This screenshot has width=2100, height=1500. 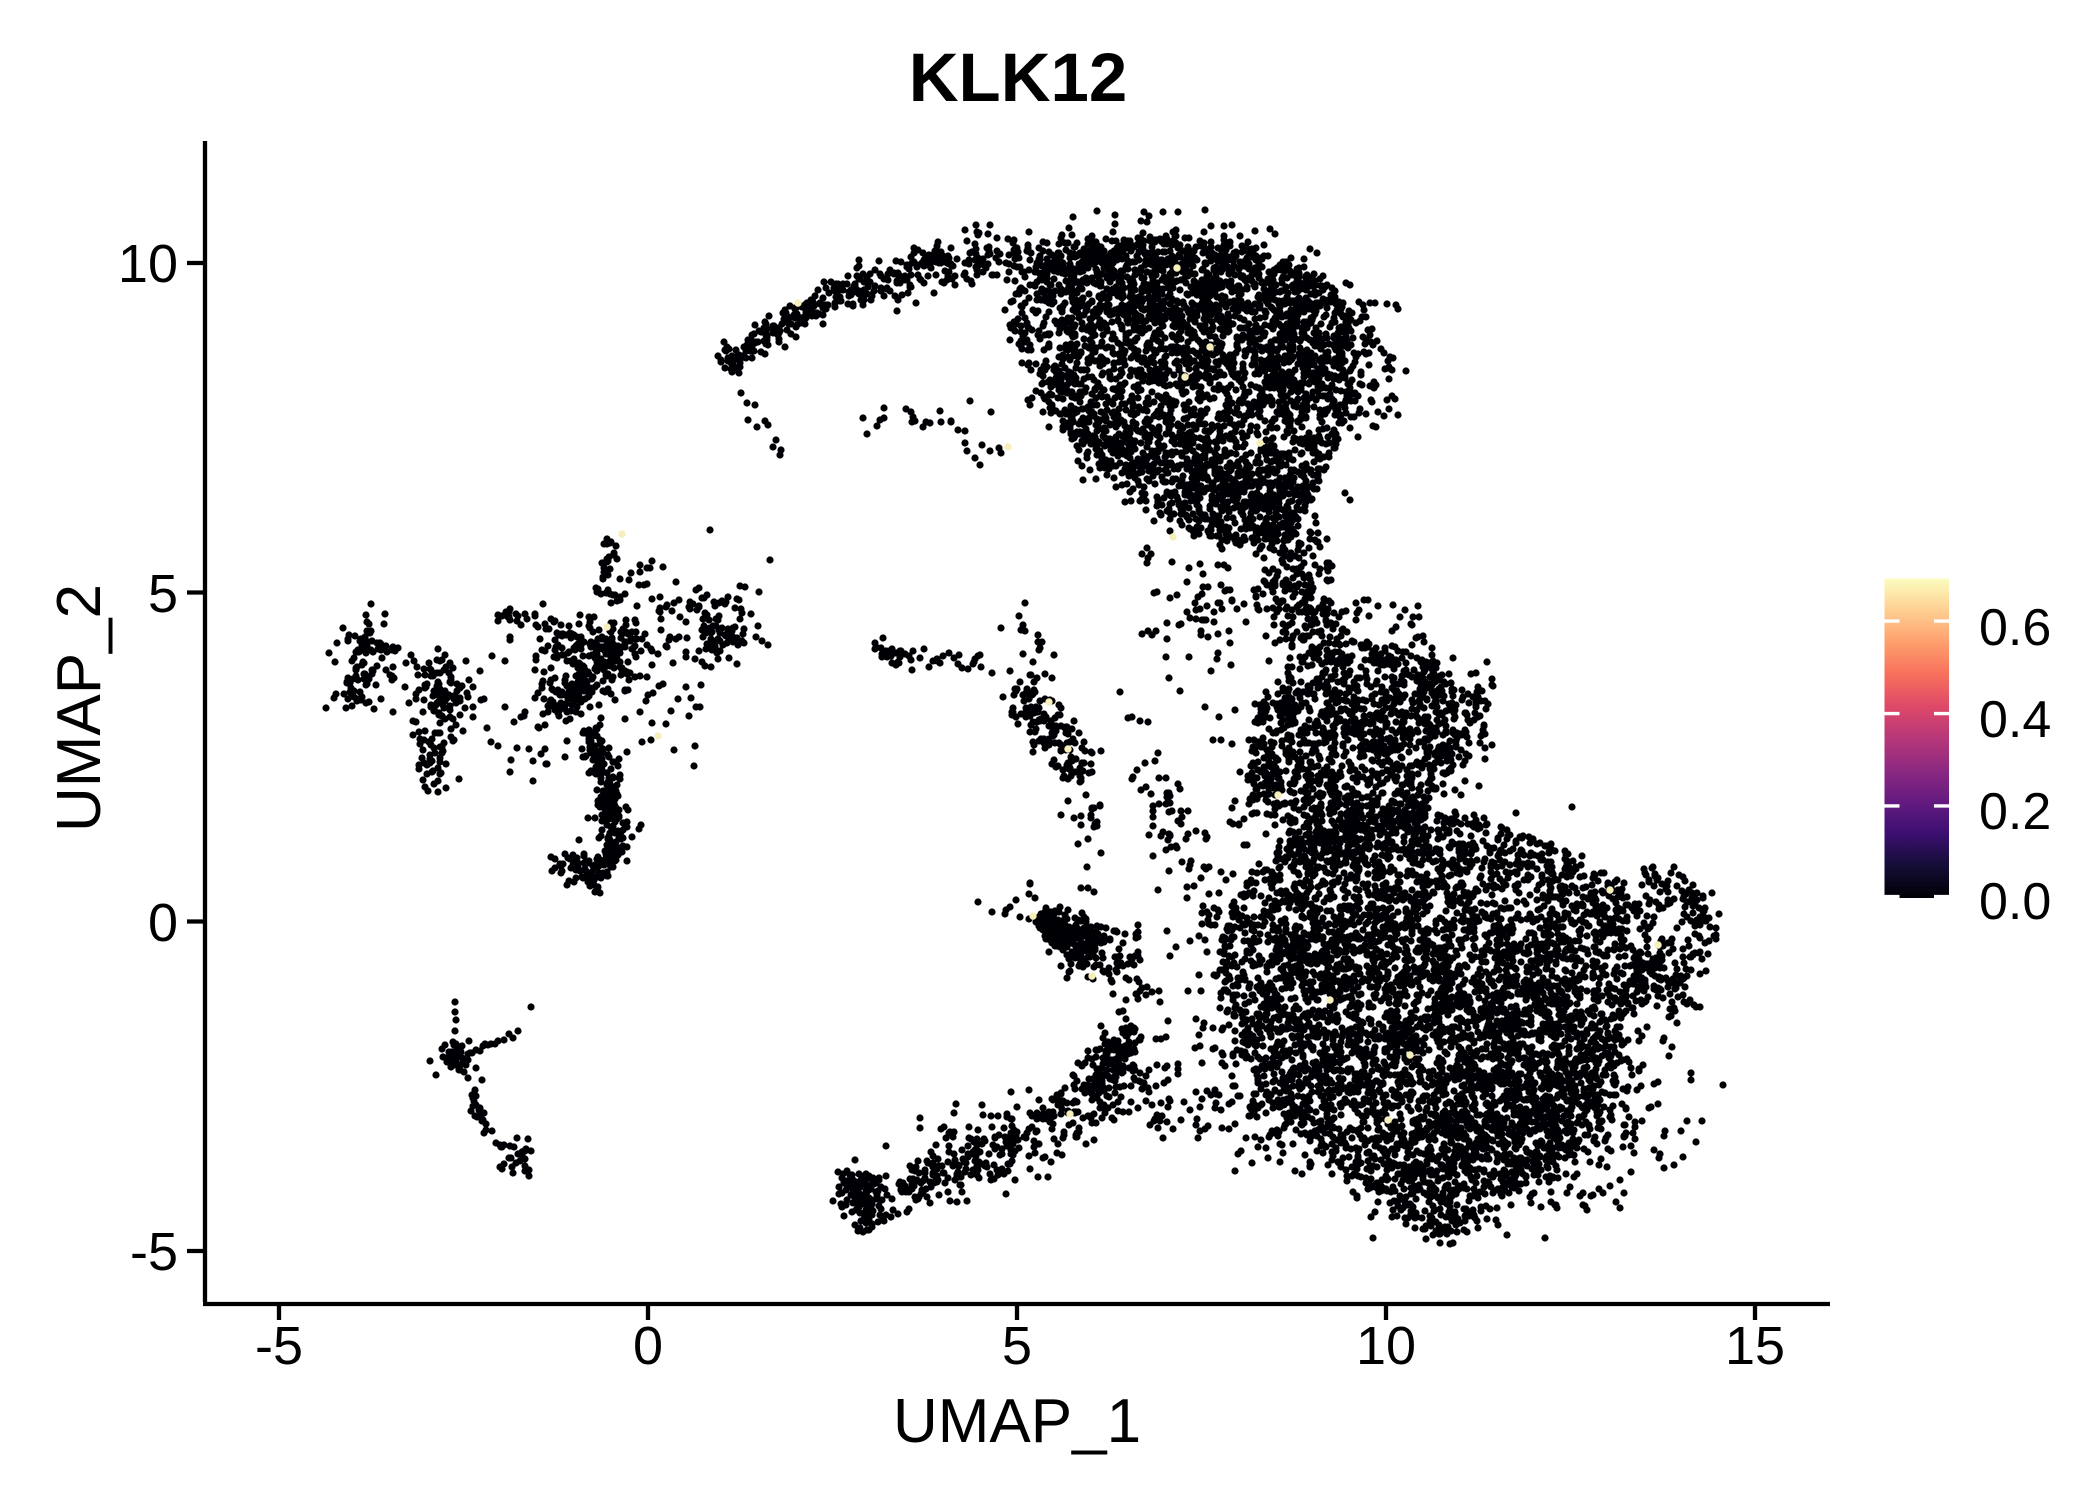 What do you see at coordinates (1017, 1421) in the screenshot?
I see `svg-text: UMAP_1` at bounding box center [1017, 1421].